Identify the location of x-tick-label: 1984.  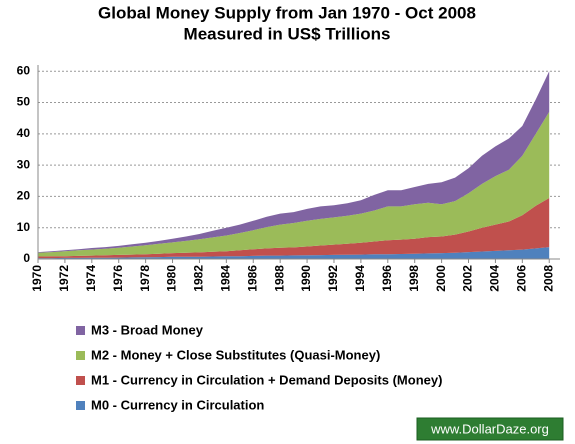
(226, 278).